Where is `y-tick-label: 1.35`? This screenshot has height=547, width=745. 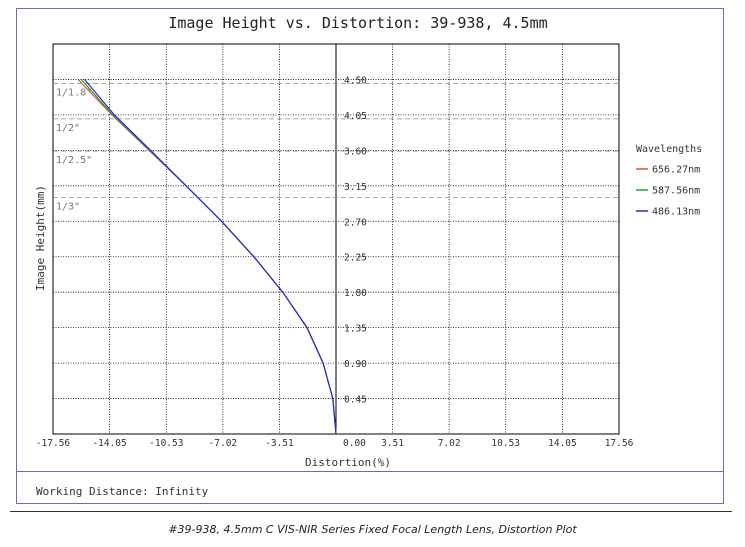 y-tick-label: 1.35 is located at coordinates (355, 329).